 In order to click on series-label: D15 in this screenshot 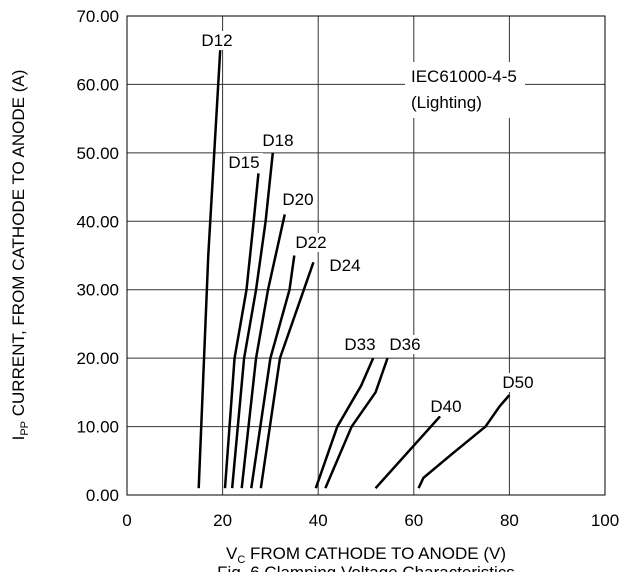, I will do `click(243, 162)`.